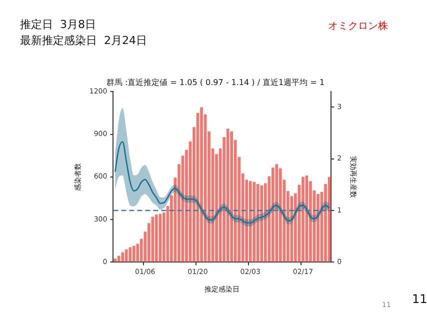 This screenshot has height=320, width=427. Describe the element at coordinates (419, 299) in the screenshot. I see `text: 11` at that location.